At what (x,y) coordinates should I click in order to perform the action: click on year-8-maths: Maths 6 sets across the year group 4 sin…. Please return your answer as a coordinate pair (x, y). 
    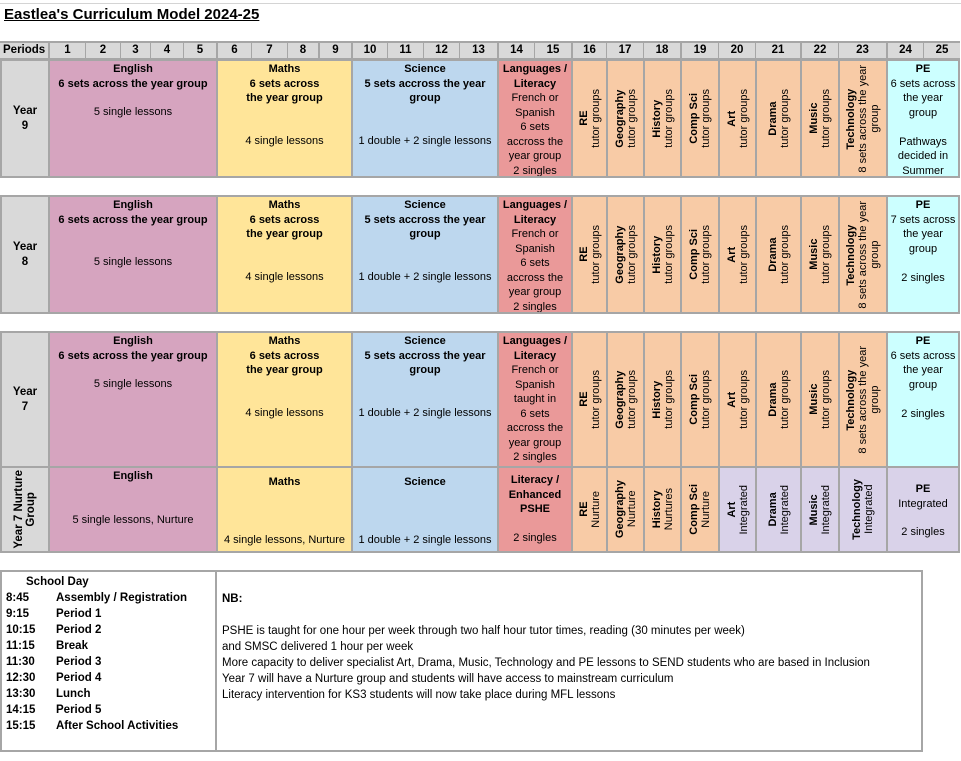
    Looking at the image, I should click on (284, 254).